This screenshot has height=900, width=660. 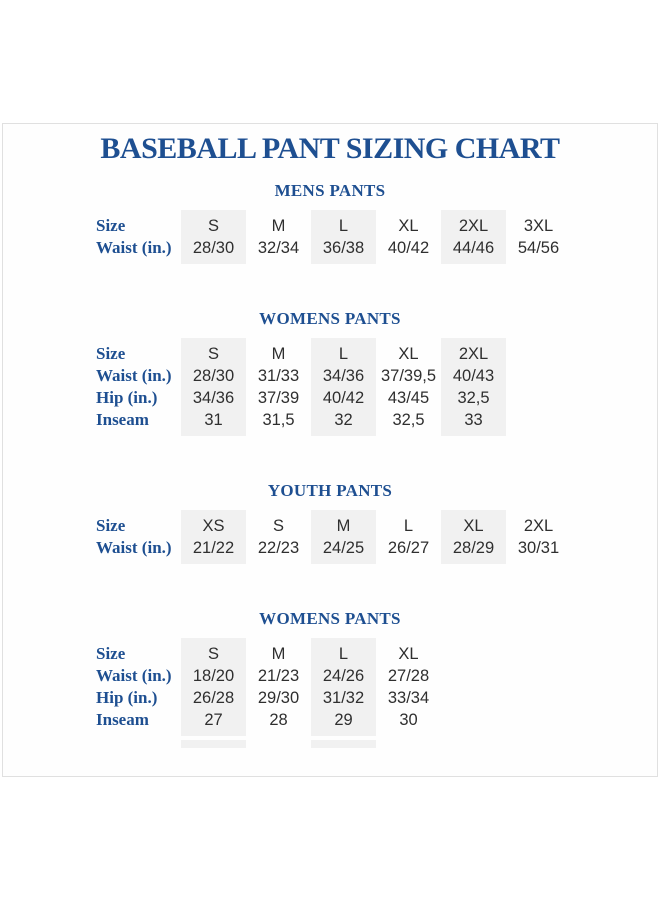 I want to click on cell-value: 43/45, so click(x=408, y=398).